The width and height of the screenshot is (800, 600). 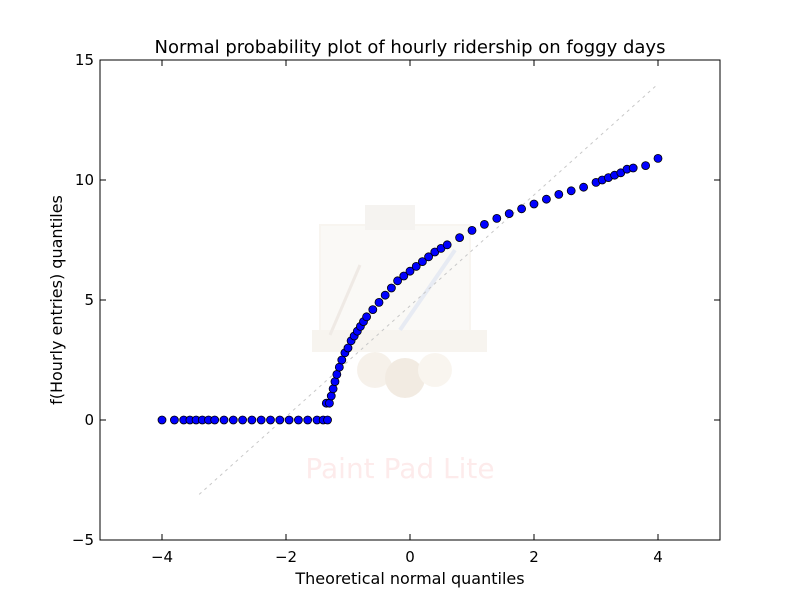 What do you see at coordinates (399, 468) in the screenshot?
I see `watermark-text: Paint Pad Lite` at bounding box center [399, 468].